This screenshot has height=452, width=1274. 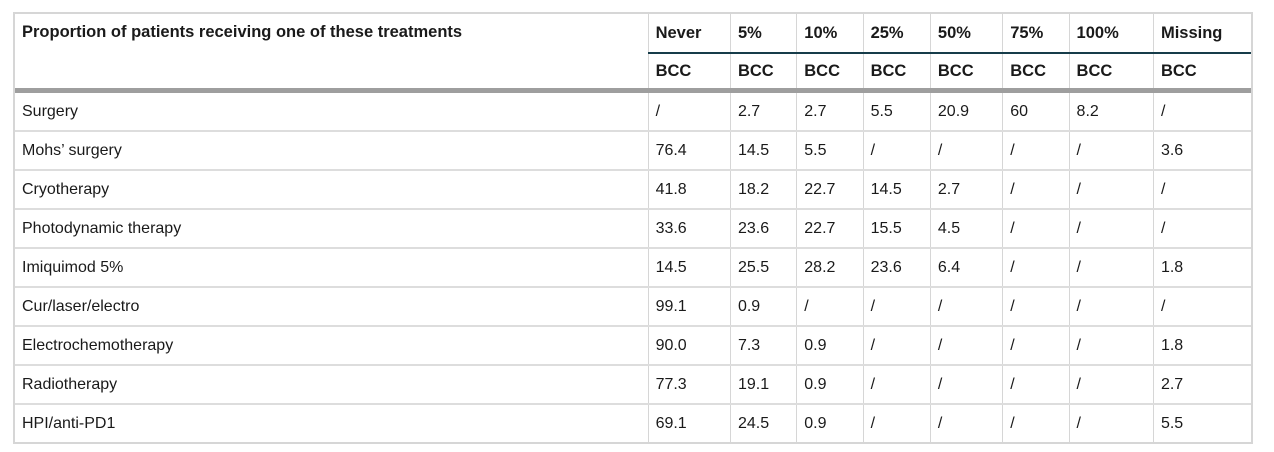 I want to click on row-label: Photodynamic therapy, so click(x=332, y=228).